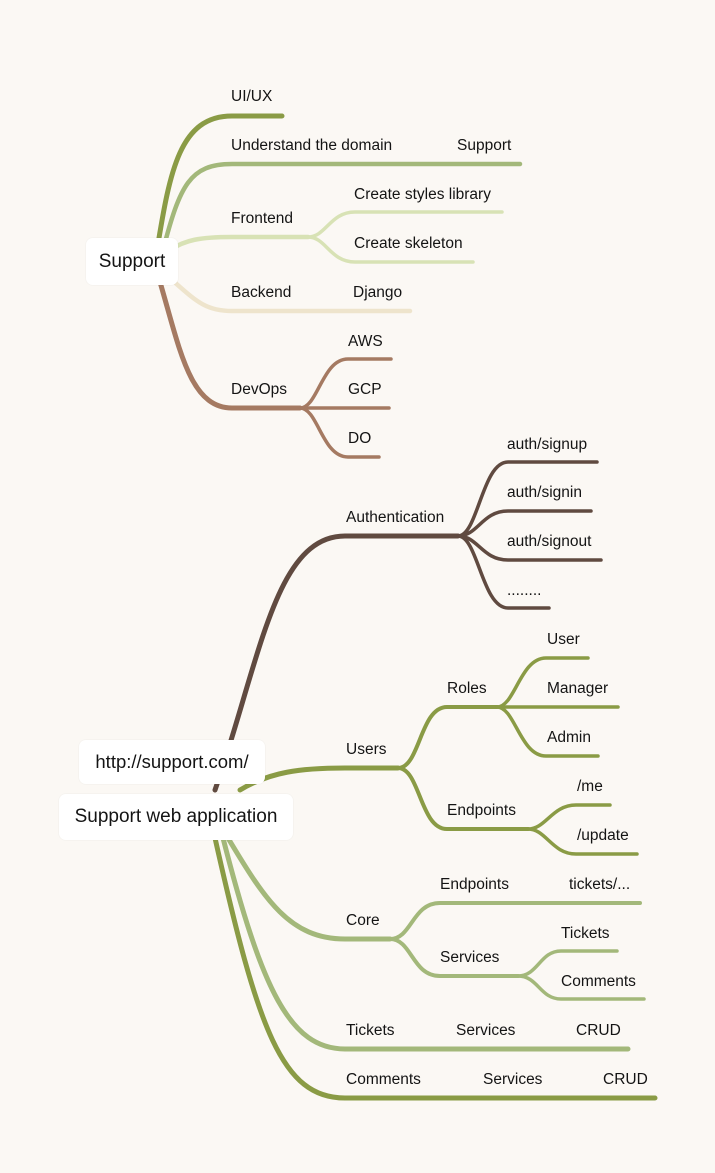 The image size is (715, 1173). Describe the element at coordinates (261, 292) in the screenshot. I see `node-backend: Backend` at that location.